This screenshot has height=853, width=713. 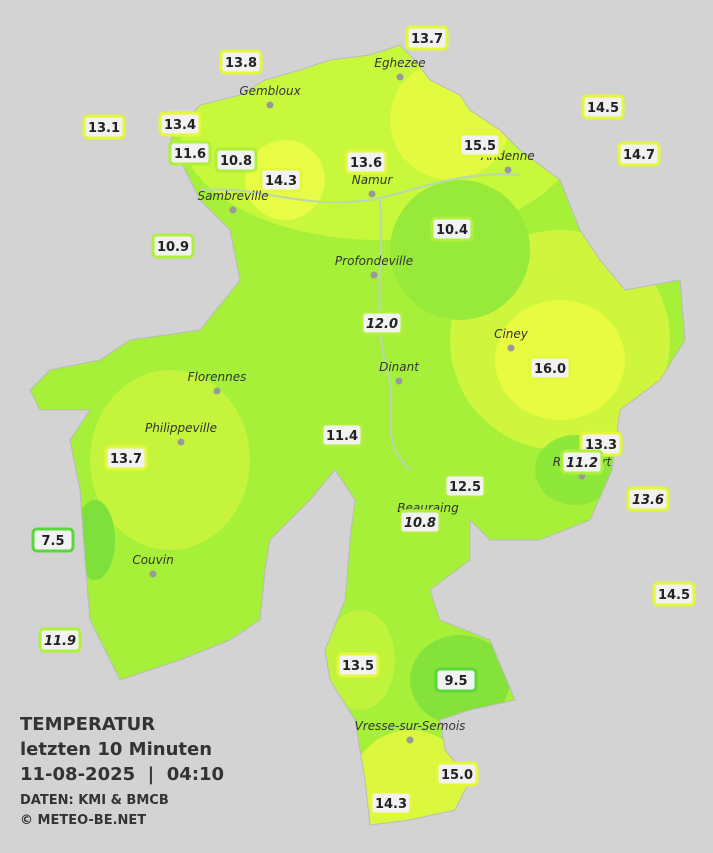 I want to click on station-value: 11.2, so click(x=582, y=463).